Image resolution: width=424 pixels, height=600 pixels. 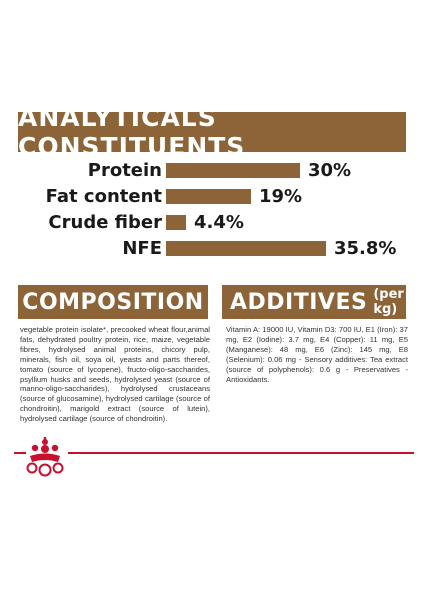 I want to click on royal-crown-logo-icon, so click(x=45, y=457).